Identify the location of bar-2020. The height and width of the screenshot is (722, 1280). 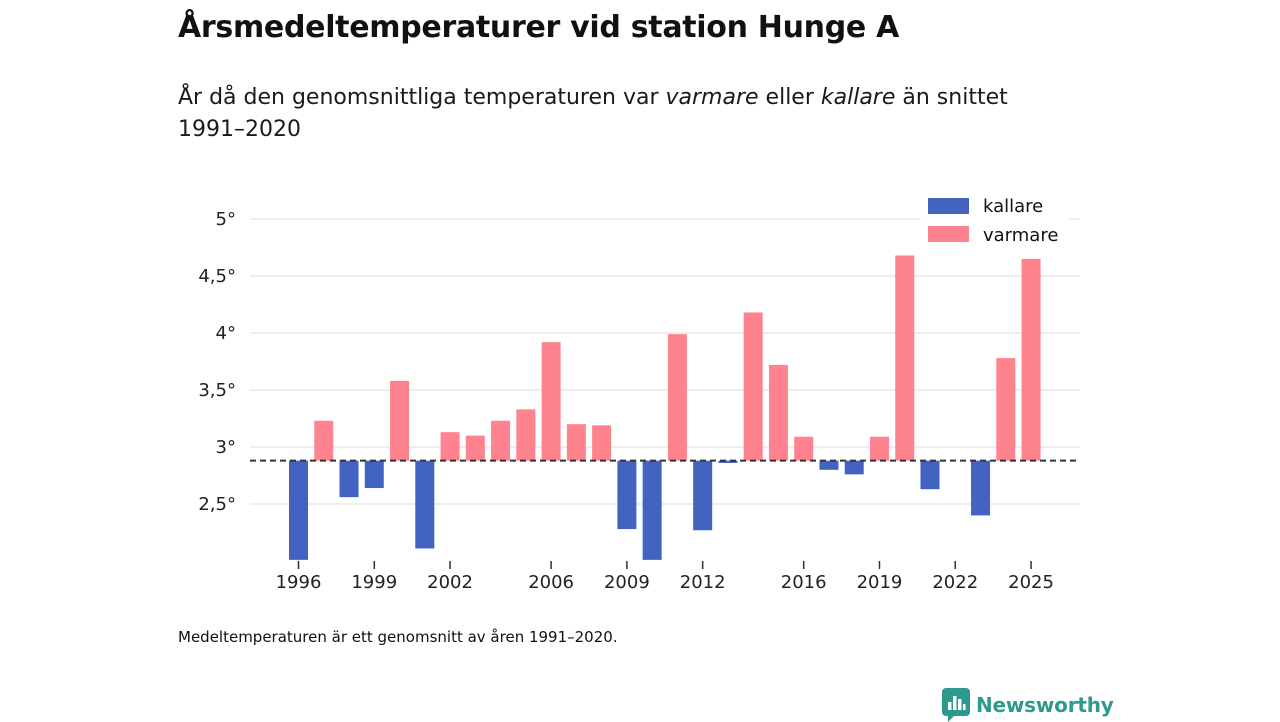
(905, 358).